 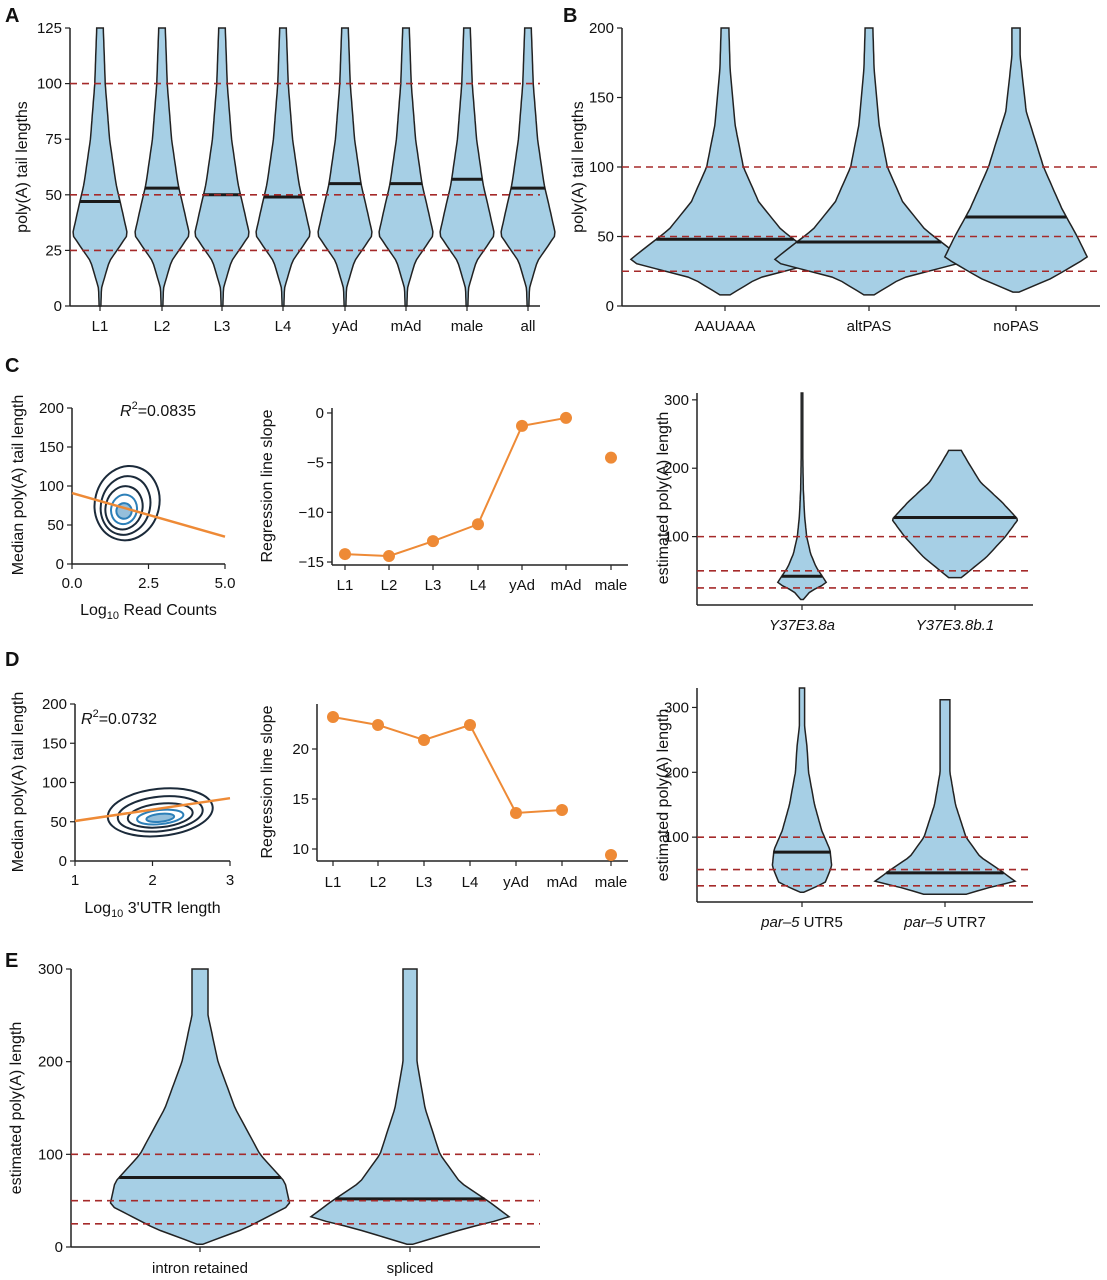 What do you see at coordinates (100, 326) in the screenshot?
I see `panel-A-xtick-label: L1` at bounding box center [100, 326].